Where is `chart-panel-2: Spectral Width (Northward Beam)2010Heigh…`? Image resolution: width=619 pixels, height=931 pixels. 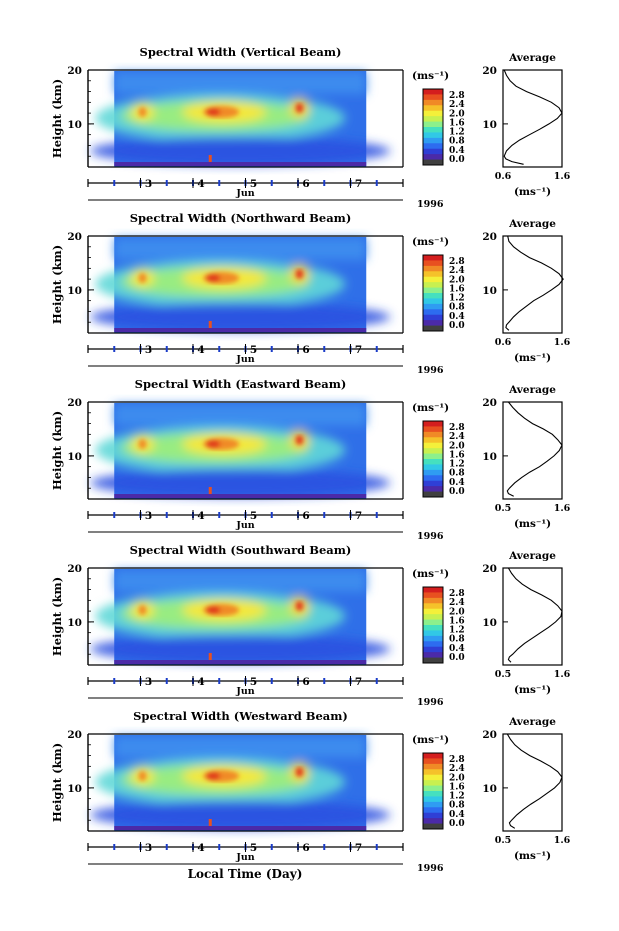
chart-panel-2: Spectral Width (Northward Beam)2010Heigh… is located at coordinates (310, 293).